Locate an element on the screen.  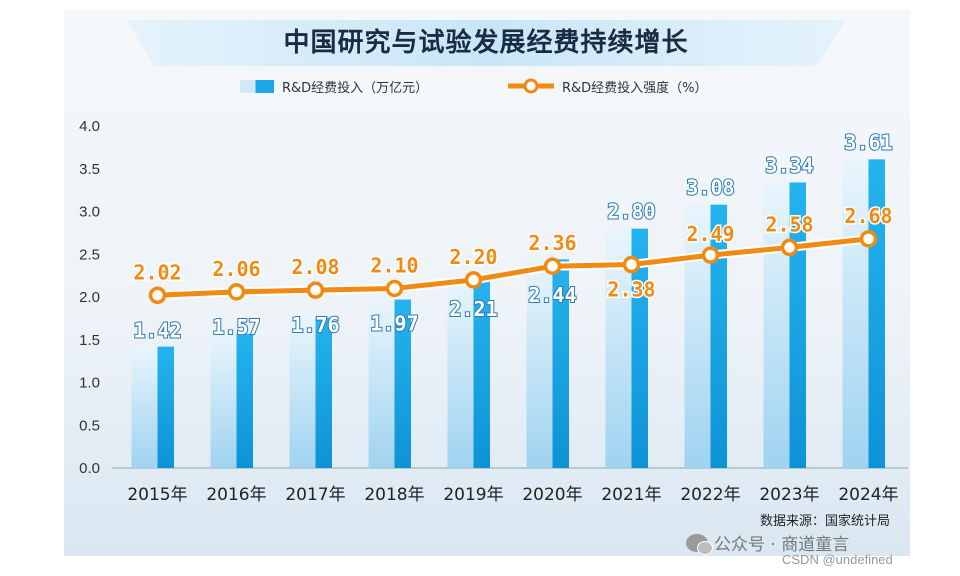
bar-value-label: 2.44 is located at coordinates (552, 295).